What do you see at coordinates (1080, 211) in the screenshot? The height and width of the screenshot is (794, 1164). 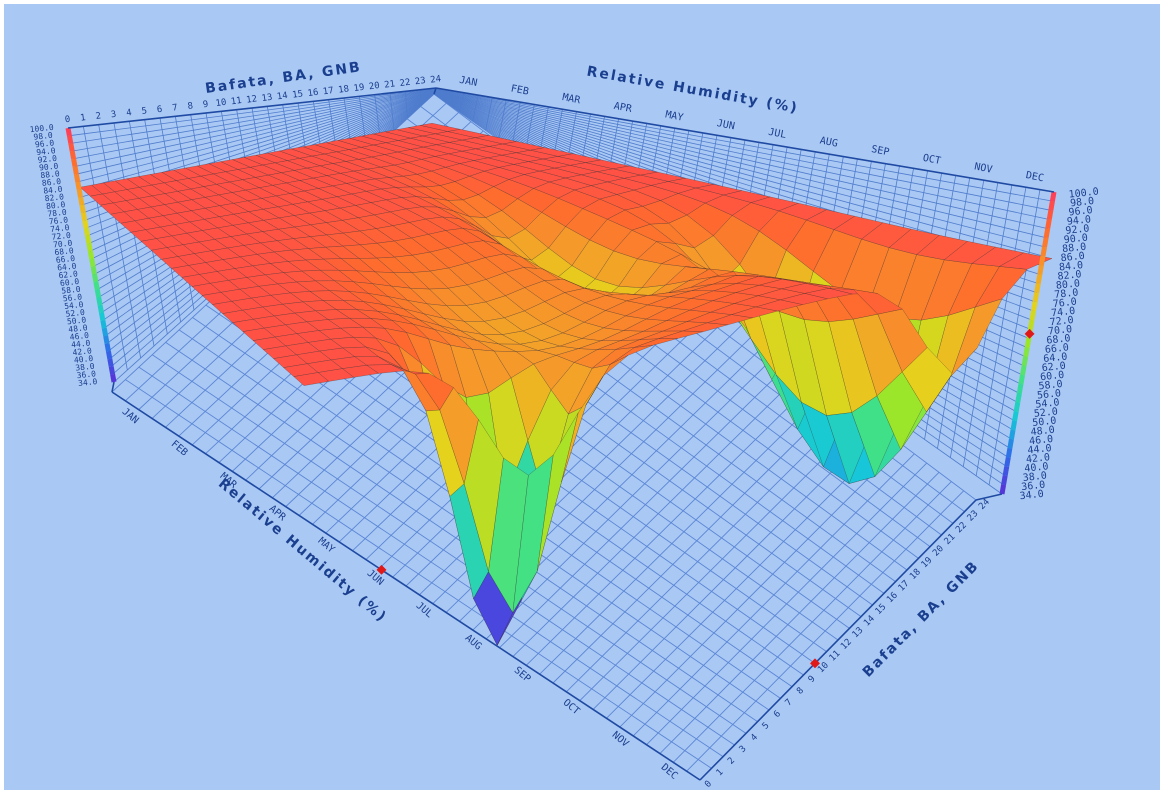 I see `right-z-tick-label: 96.0` at bounding box center [1080, 211].